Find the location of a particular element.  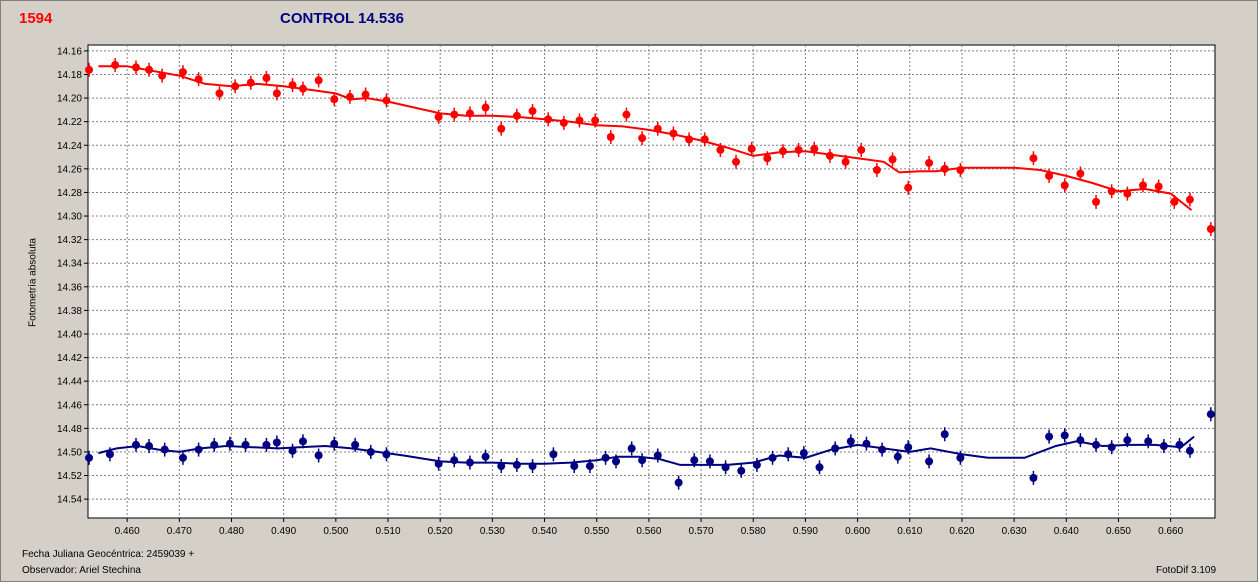

x-tick-label: 0.600 is located at coordinates (857, 531).